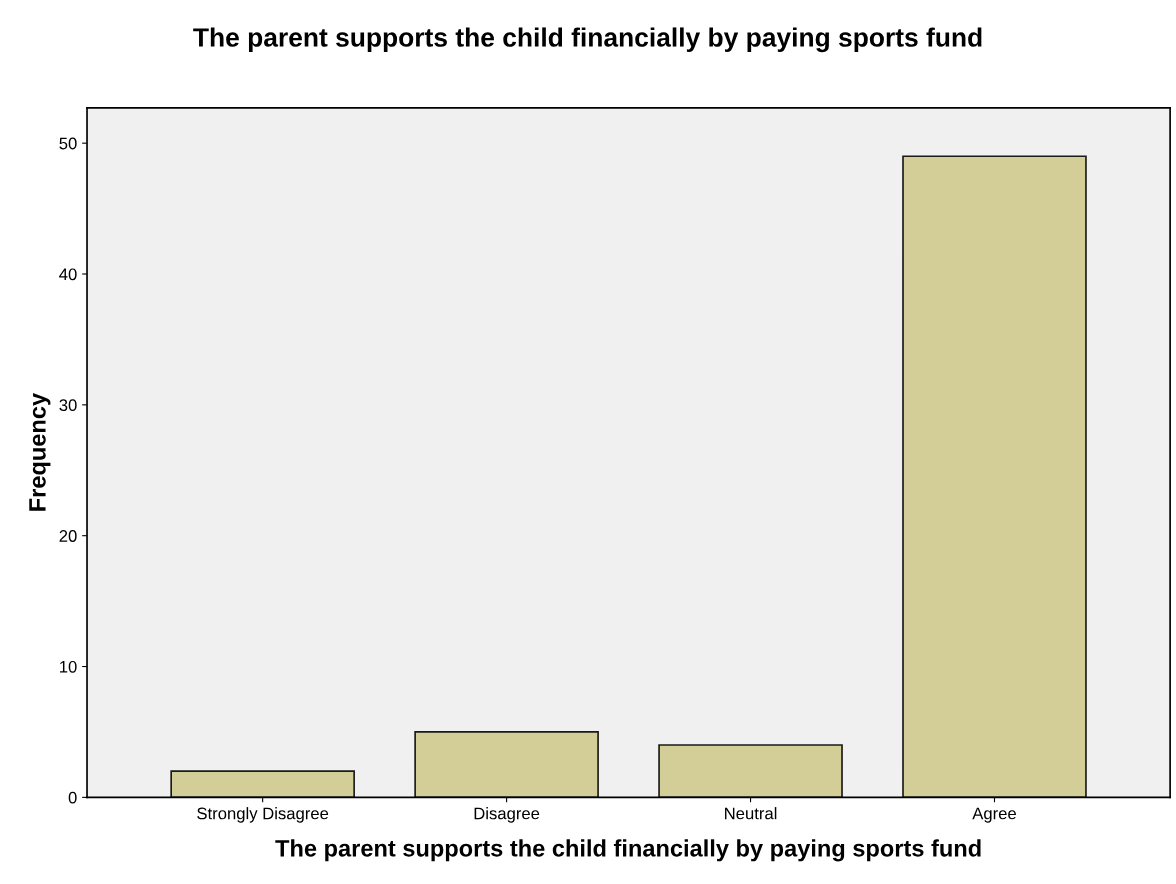 Image resolution: width=1176 pixels, height=884 pixels. Describe the element at coordinates (68, 536) in the screenshot. I see `y-tick-label: 20` at that location.